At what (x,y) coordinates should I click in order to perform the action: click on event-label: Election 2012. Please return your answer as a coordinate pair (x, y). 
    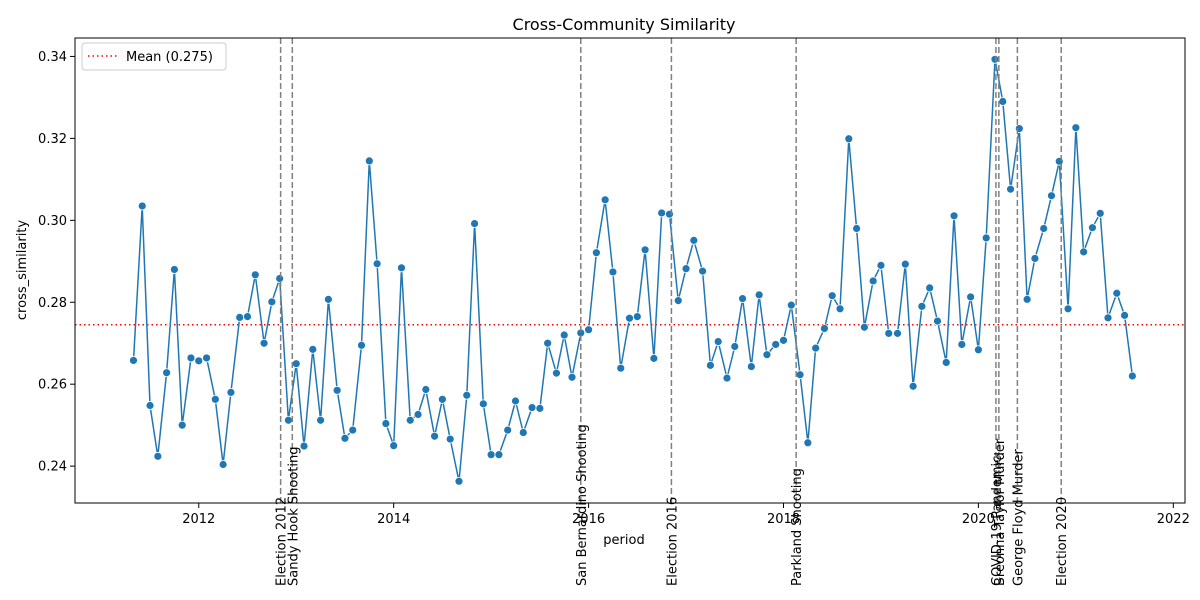
    Looking at the image, I should click on (282, 541).